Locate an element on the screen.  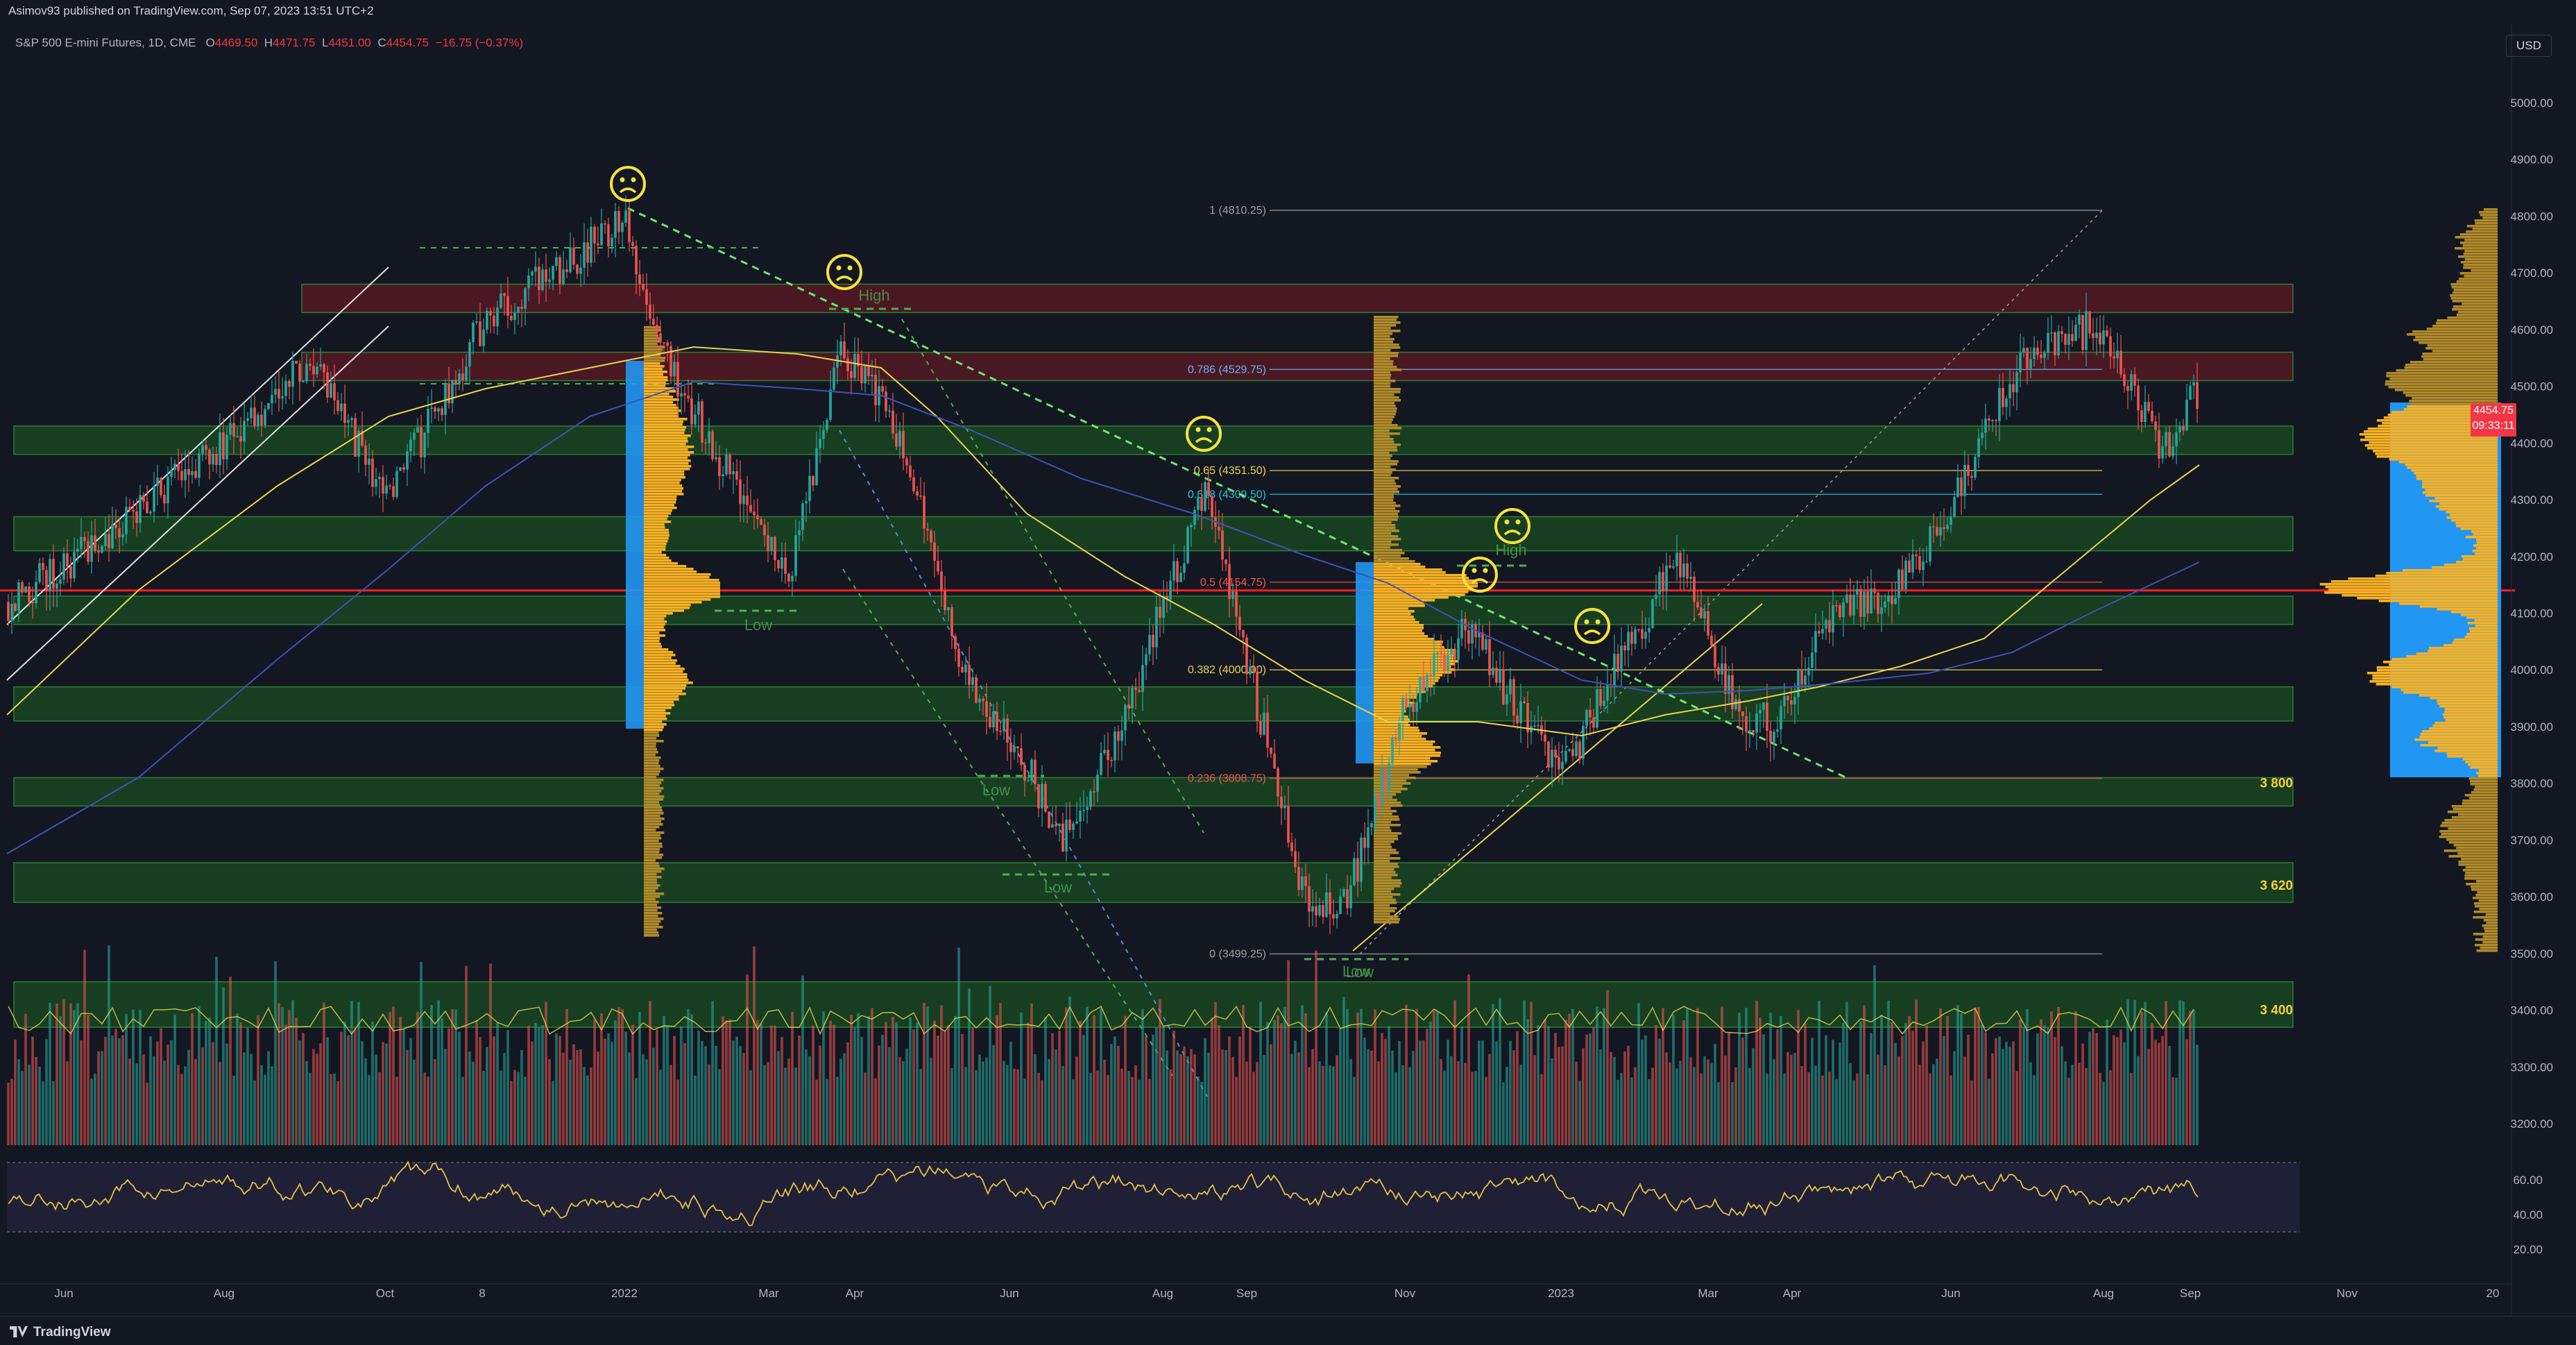
tradingview-logo: TradingView is located at coordinates (60, 1332).